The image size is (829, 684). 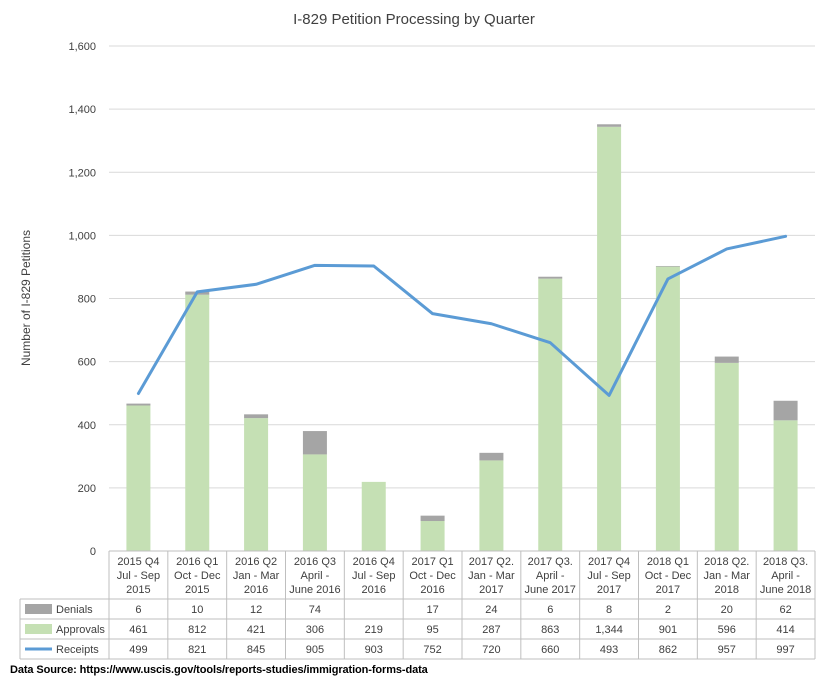 I want to click on data-label: 863, so click(x=550, y=630).